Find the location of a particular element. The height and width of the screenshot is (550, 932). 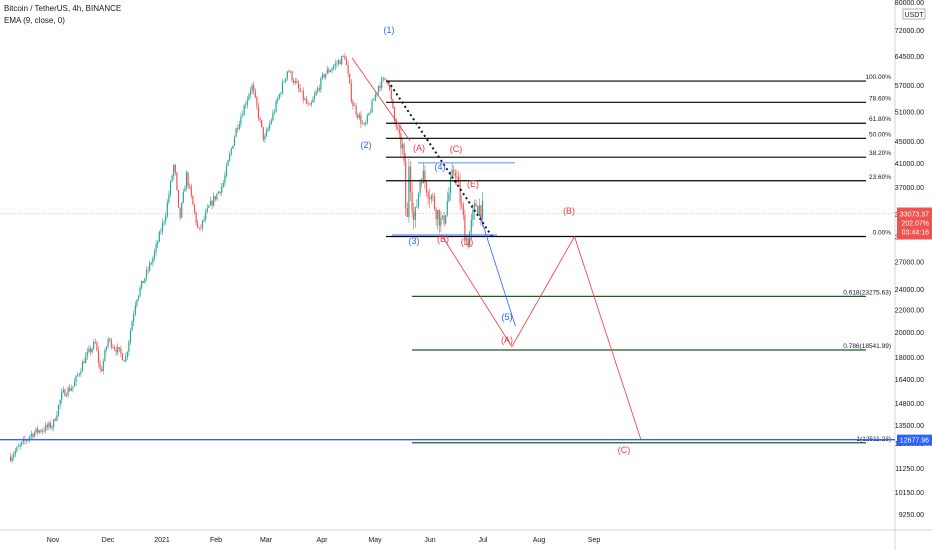

support-tag-text: 12677.96 is located at coordinates (914, 441).